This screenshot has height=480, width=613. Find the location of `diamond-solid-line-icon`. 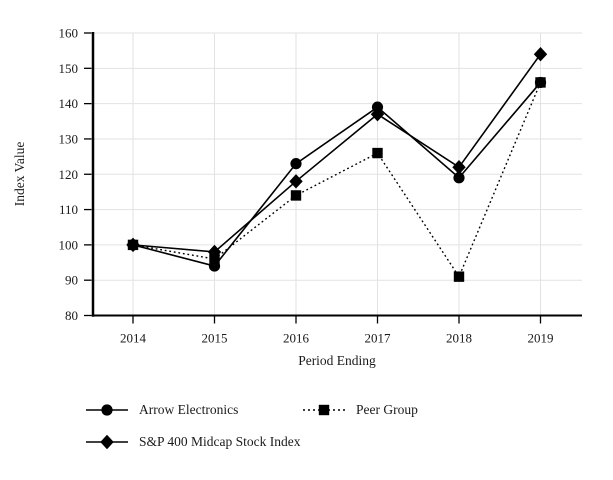

diamond-solid-line-icon is located at coordinates (107, 442).